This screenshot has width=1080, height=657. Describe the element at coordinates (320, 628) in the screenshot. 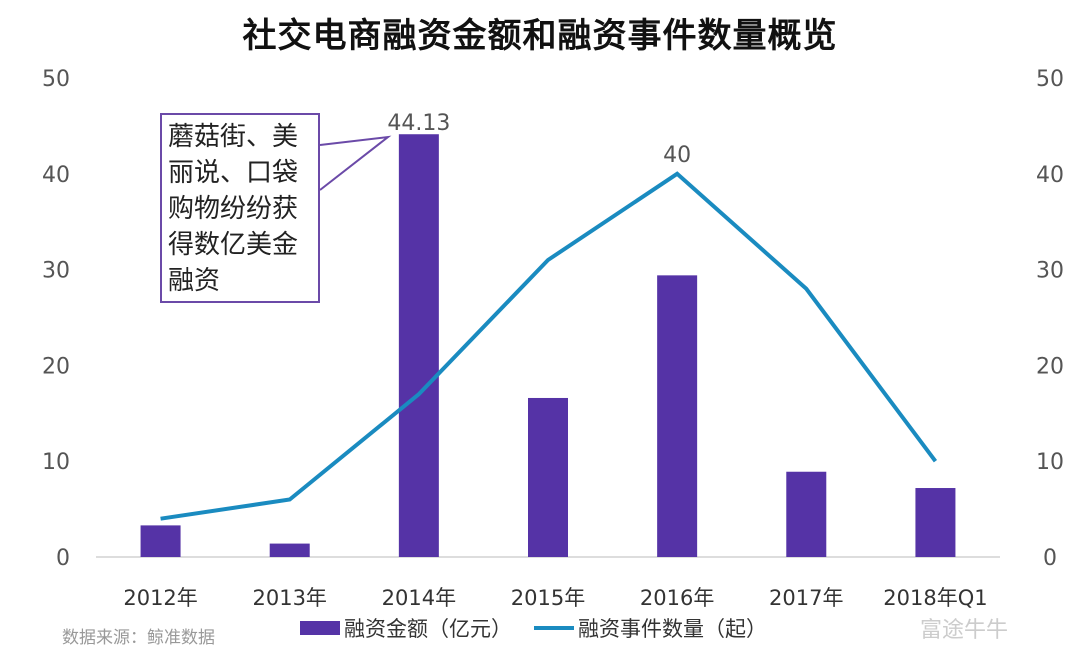

I see `legend-bar-swatch` at that location.